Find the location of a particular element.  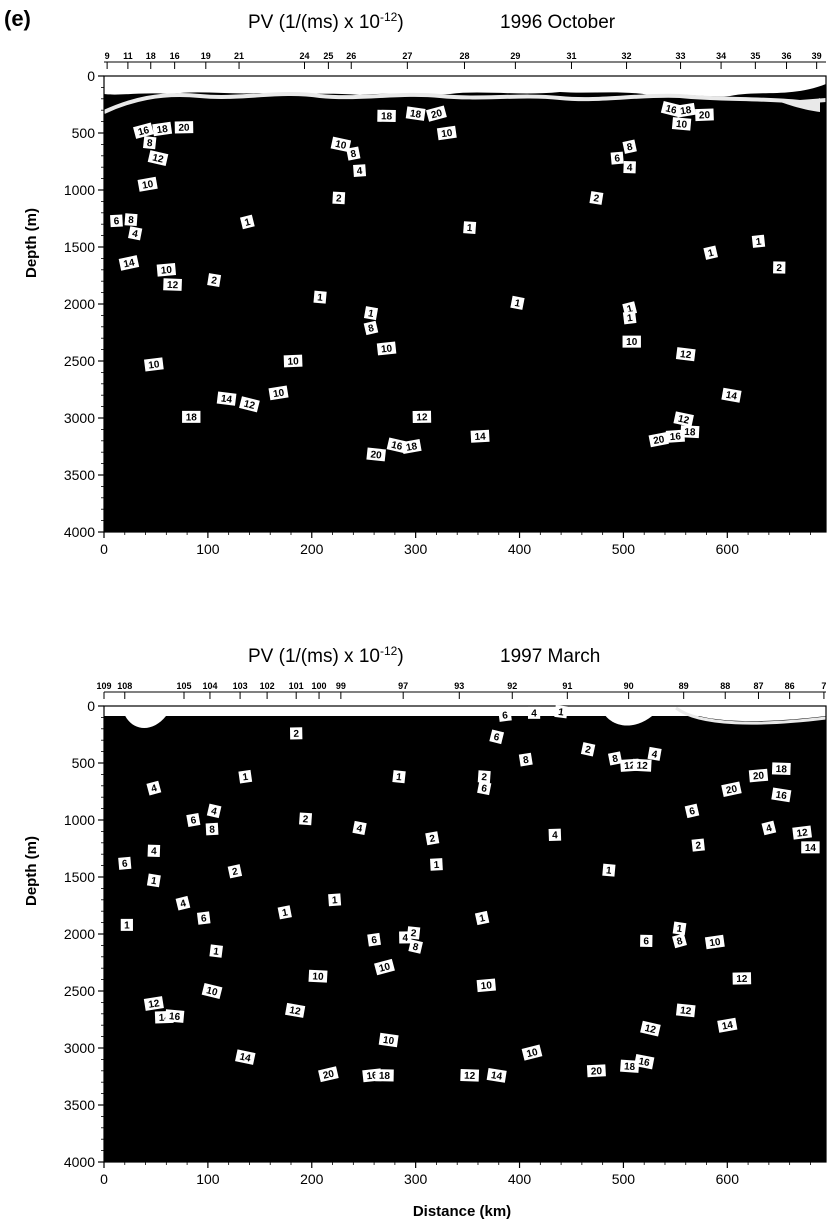

y-tick-label: 3500 is located at coordinates (79, 1105).